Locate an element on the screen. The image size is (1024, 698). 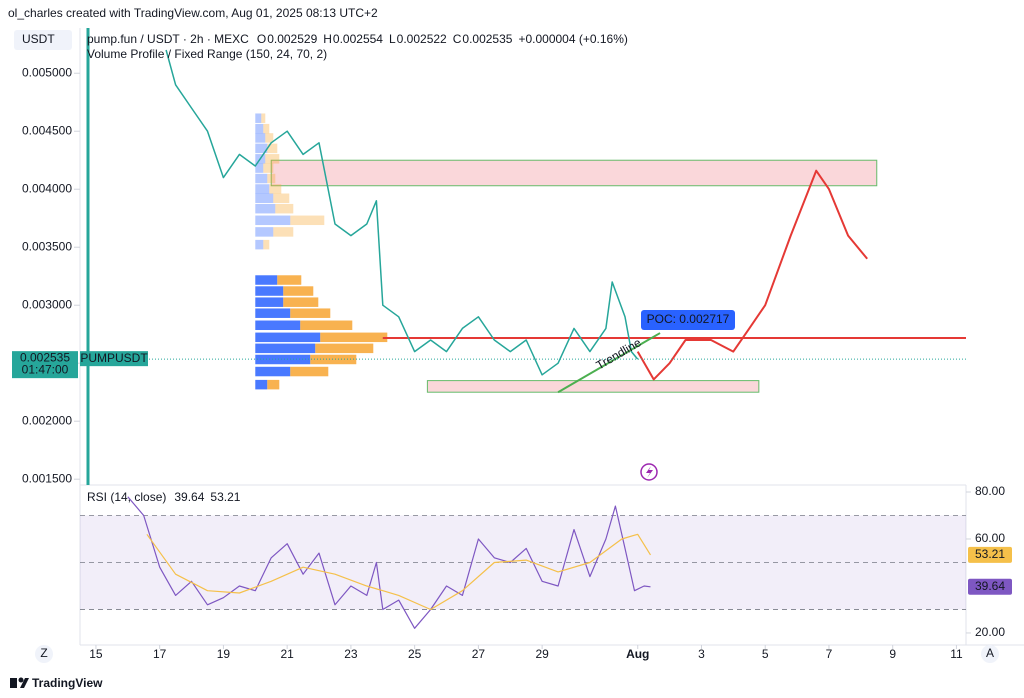
rsi-ma-line is located at coordinates (399, 572).